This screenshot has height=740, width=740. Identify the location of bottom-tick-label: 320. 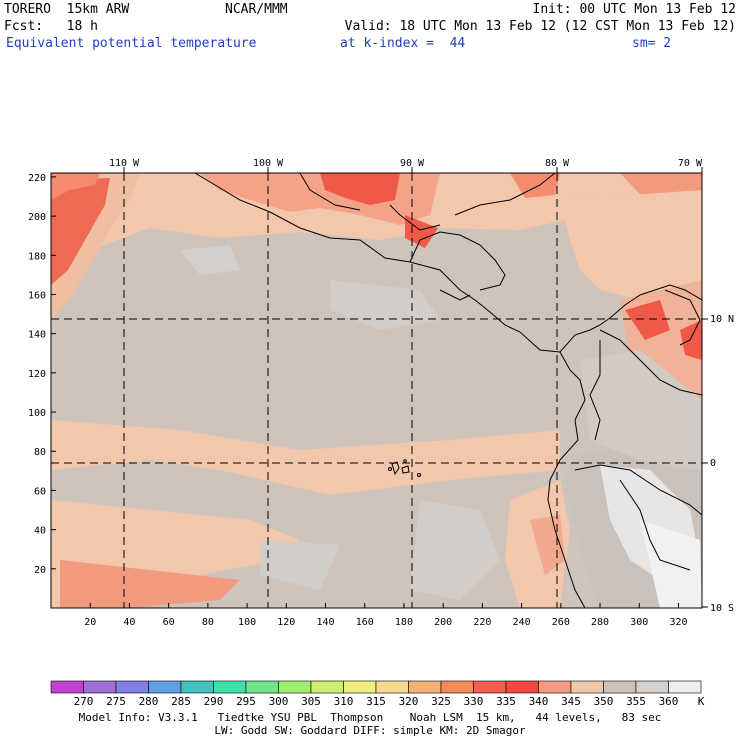
(678, 622).